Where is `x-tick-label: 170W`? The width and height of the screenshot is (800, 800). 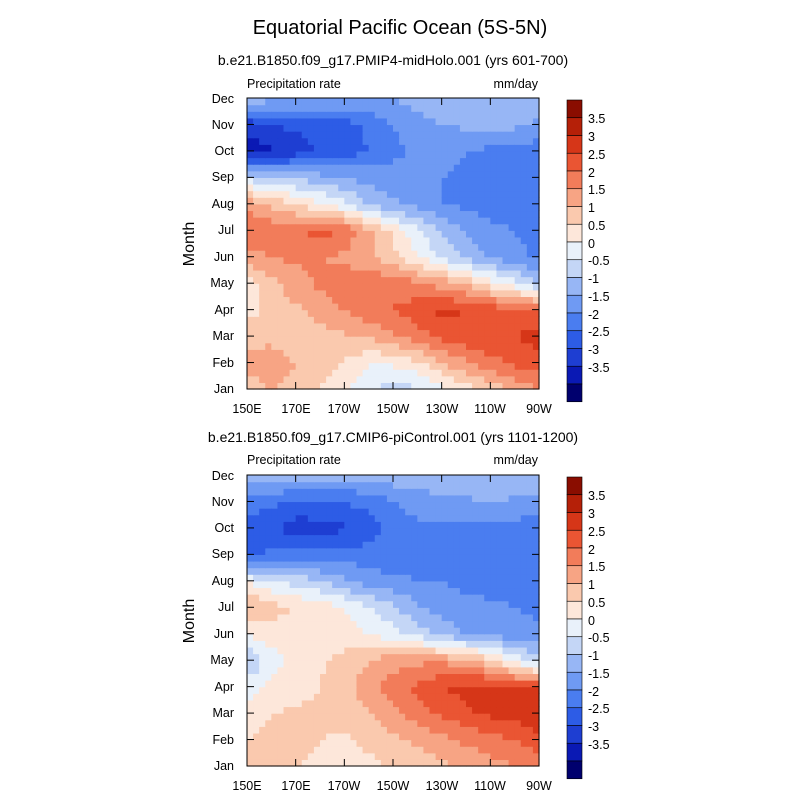
x-tick-label: 170W is located at coordinates (344, 409).